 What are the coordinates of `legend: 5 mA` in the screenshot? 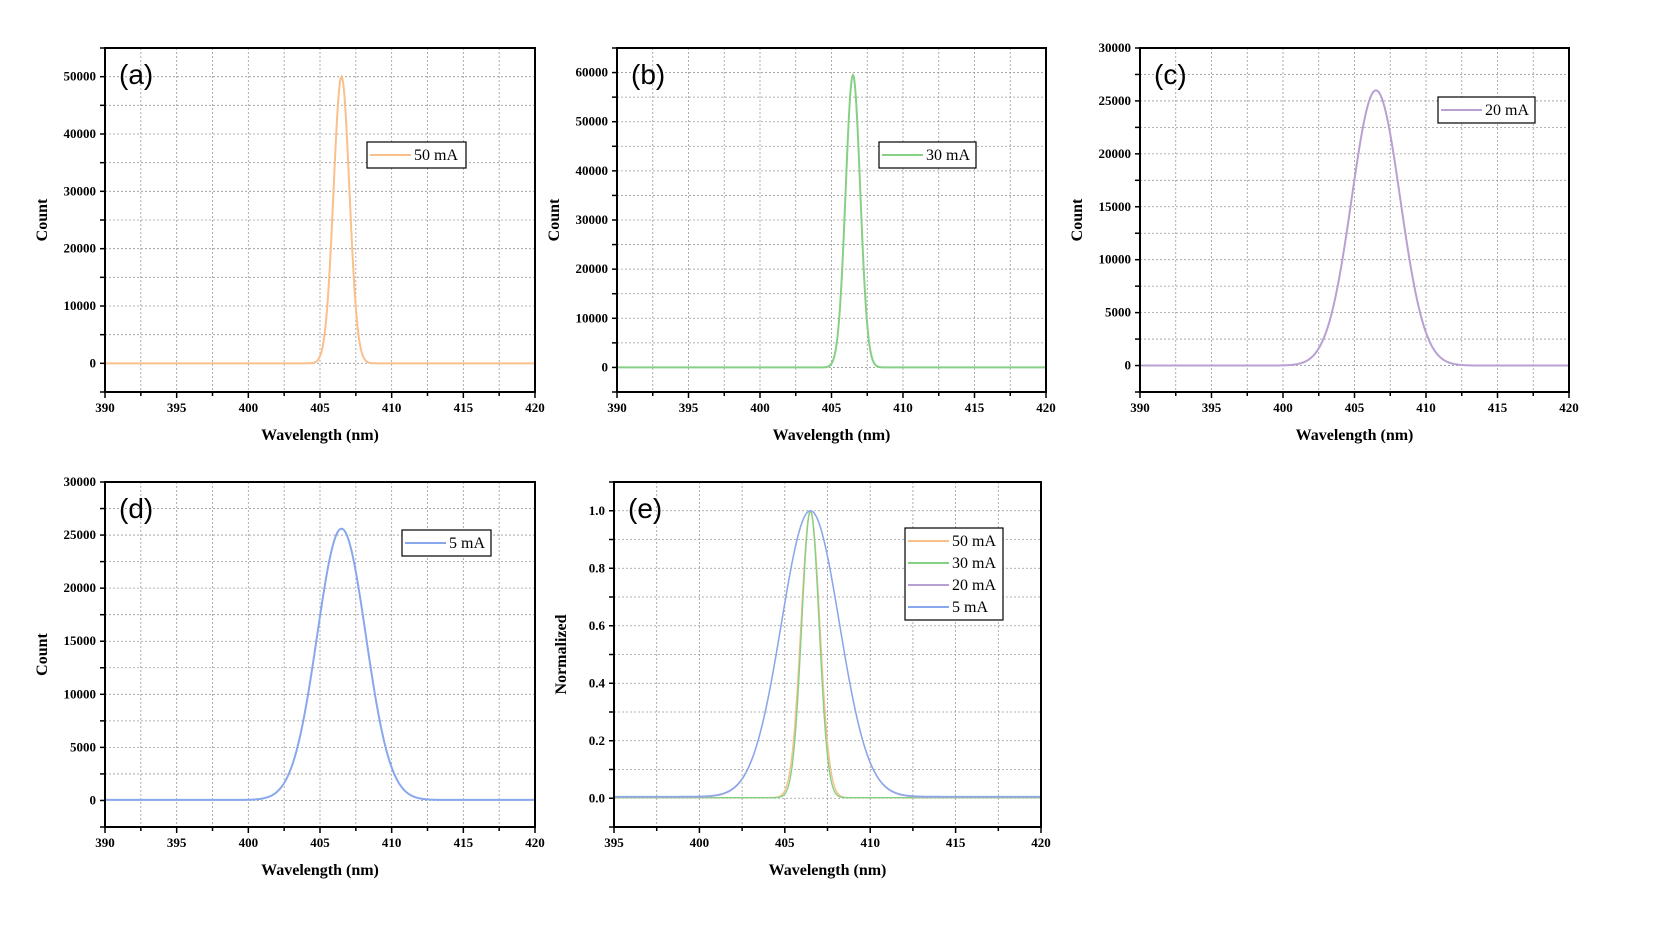 It's located at (446, 543).